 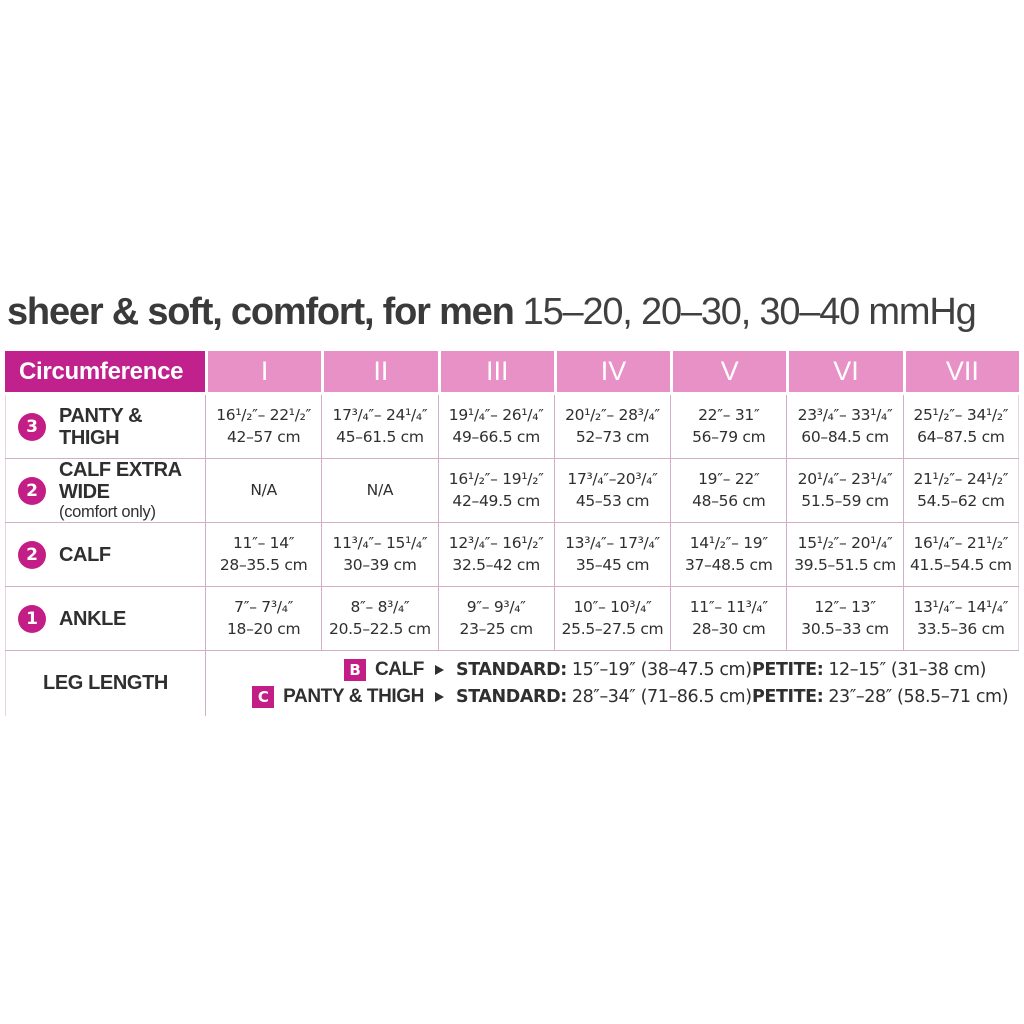 What do you see at coordinates (32, 426) in the screenshot?
I see `step-3-badge-icon: 3` at bounding box center [32, 426].